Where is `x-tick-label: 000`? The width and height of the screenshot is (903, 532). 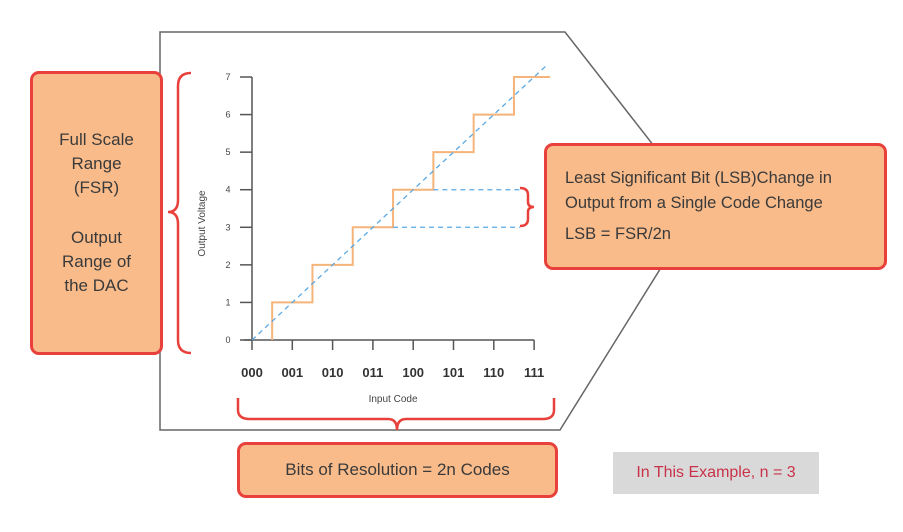 x-tick-label: 000 is located at coordinates (252, 372).